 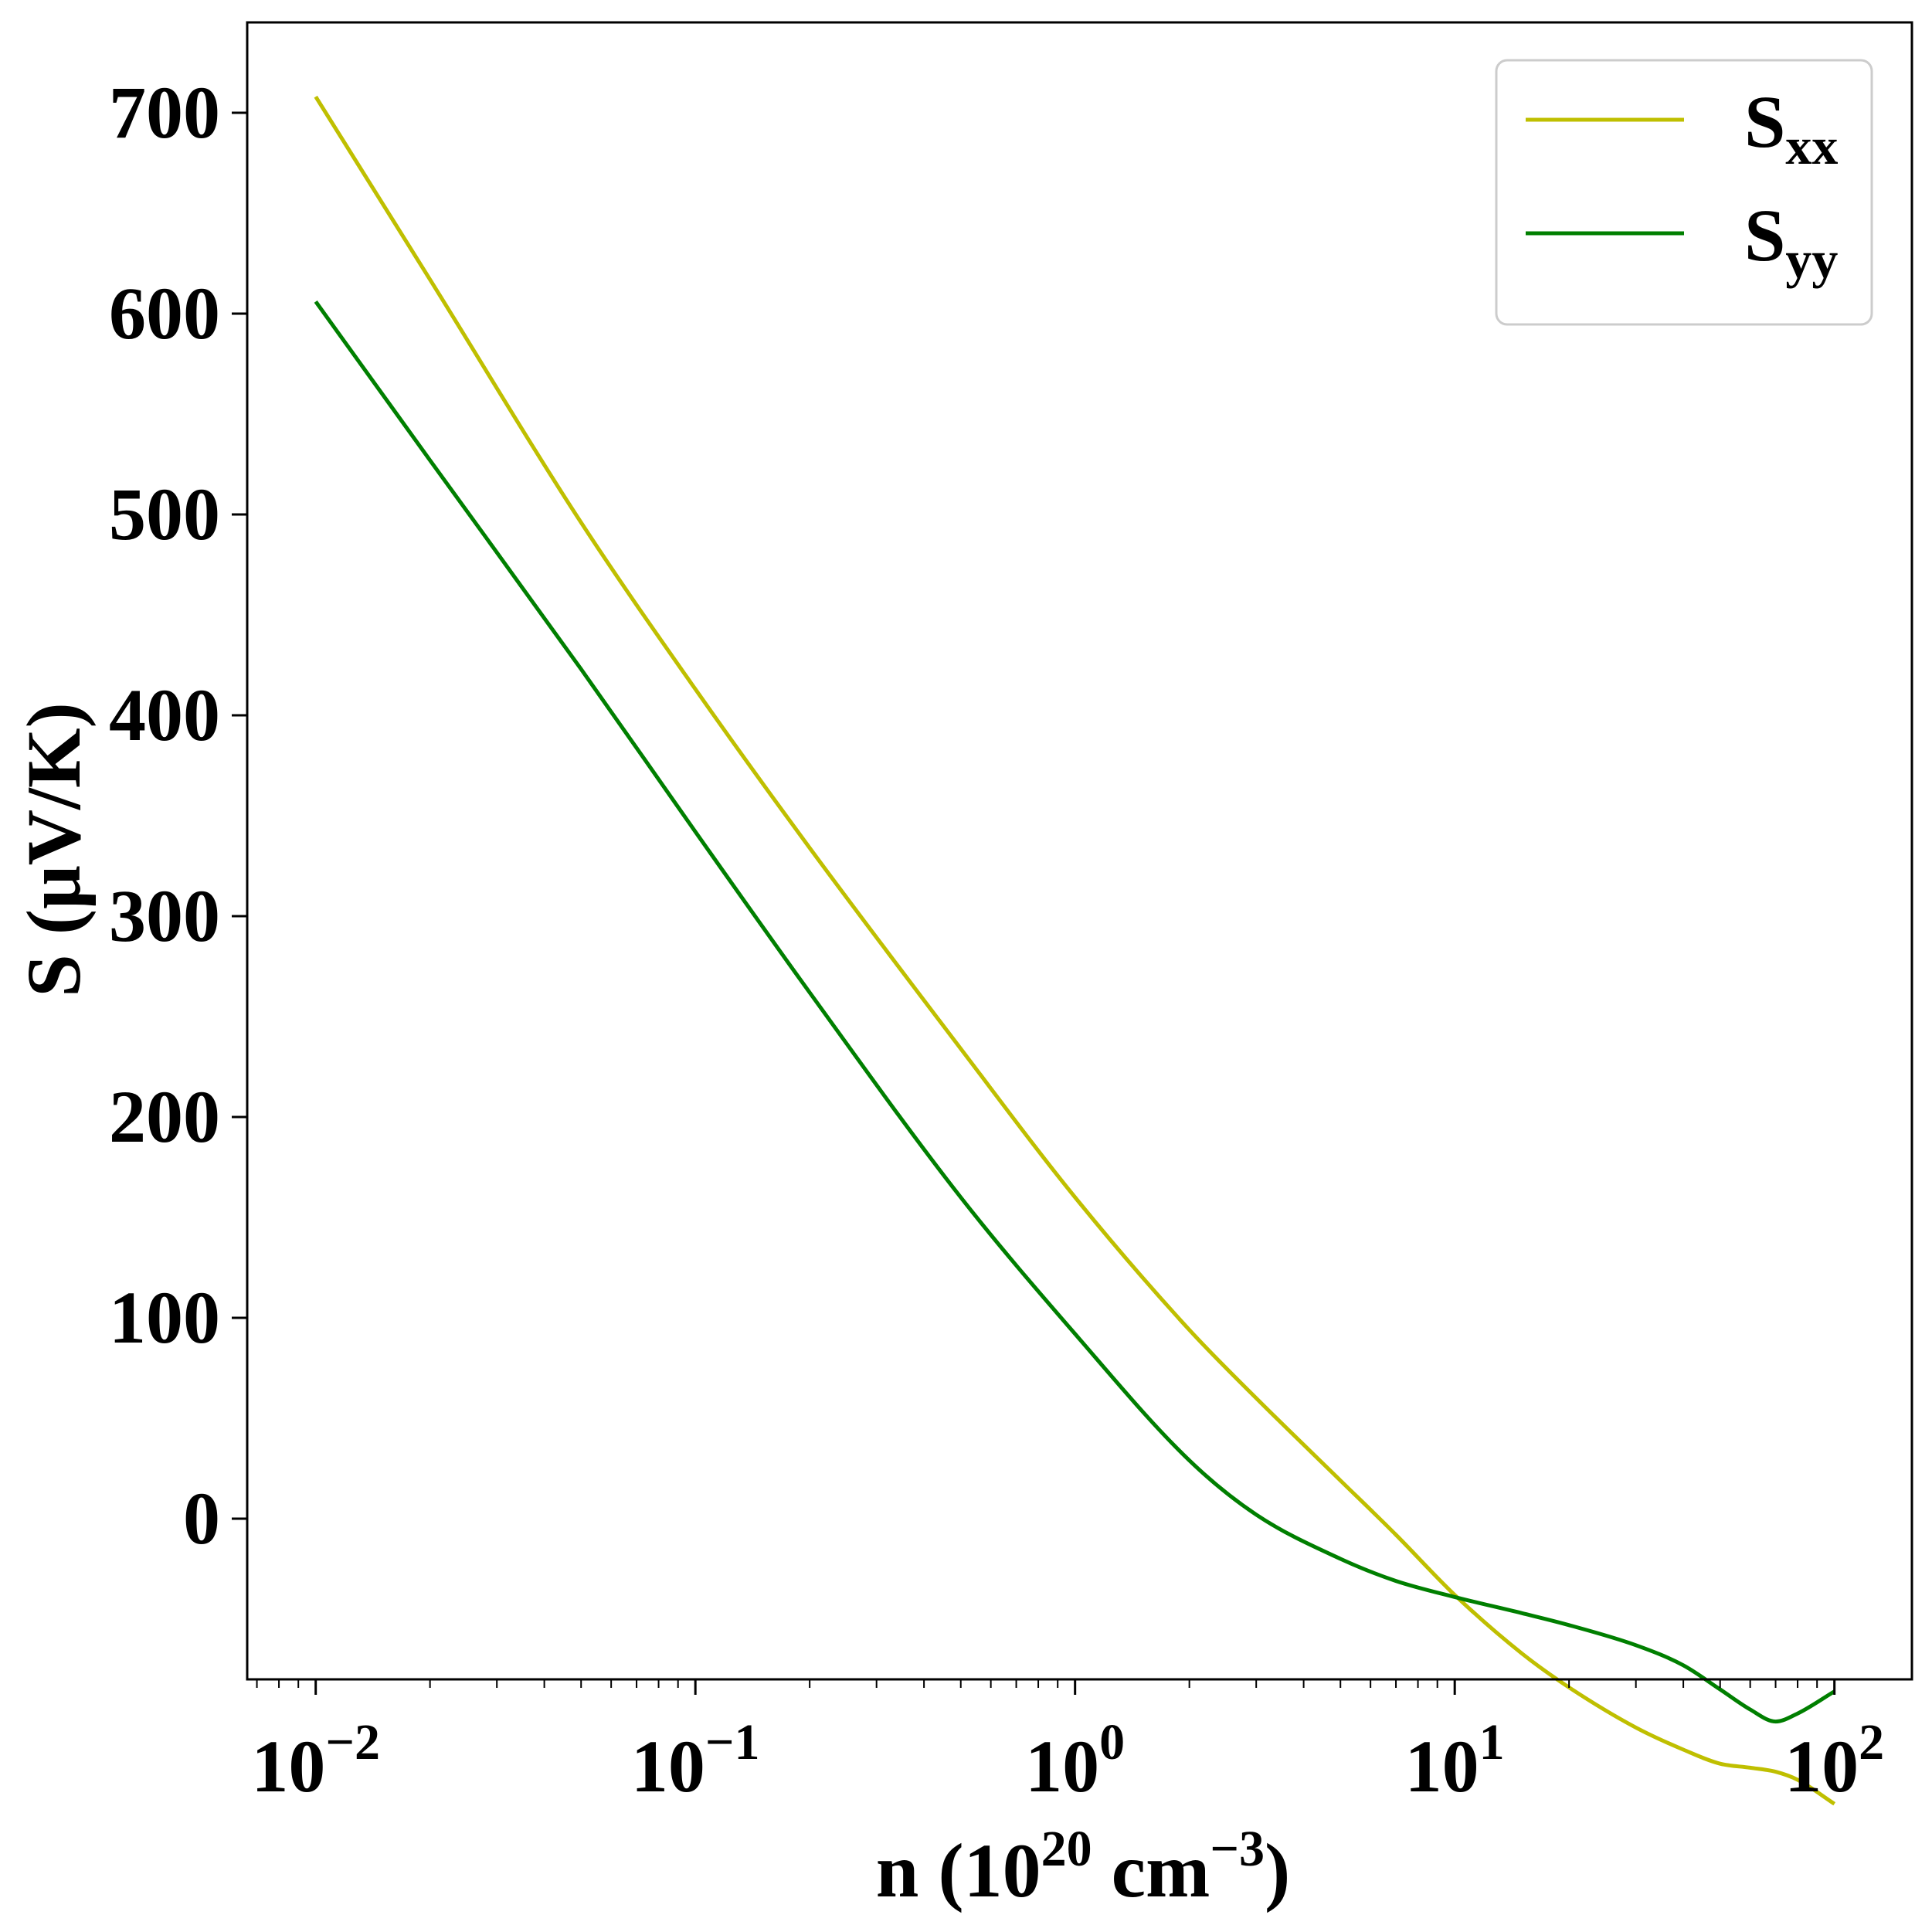 What do you see at coordinates (1151, 1870) in the screenshot?
I see `x-axis-label-unit: cm` at bounding box center [1151, 1870].